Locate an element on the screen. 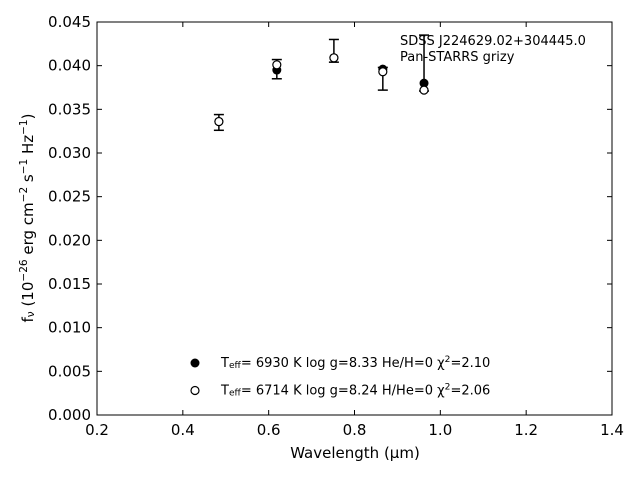 This screenshot has width=640, height=480. annotation: Pan-STARRS grizy is located at coordinates (457, 57).